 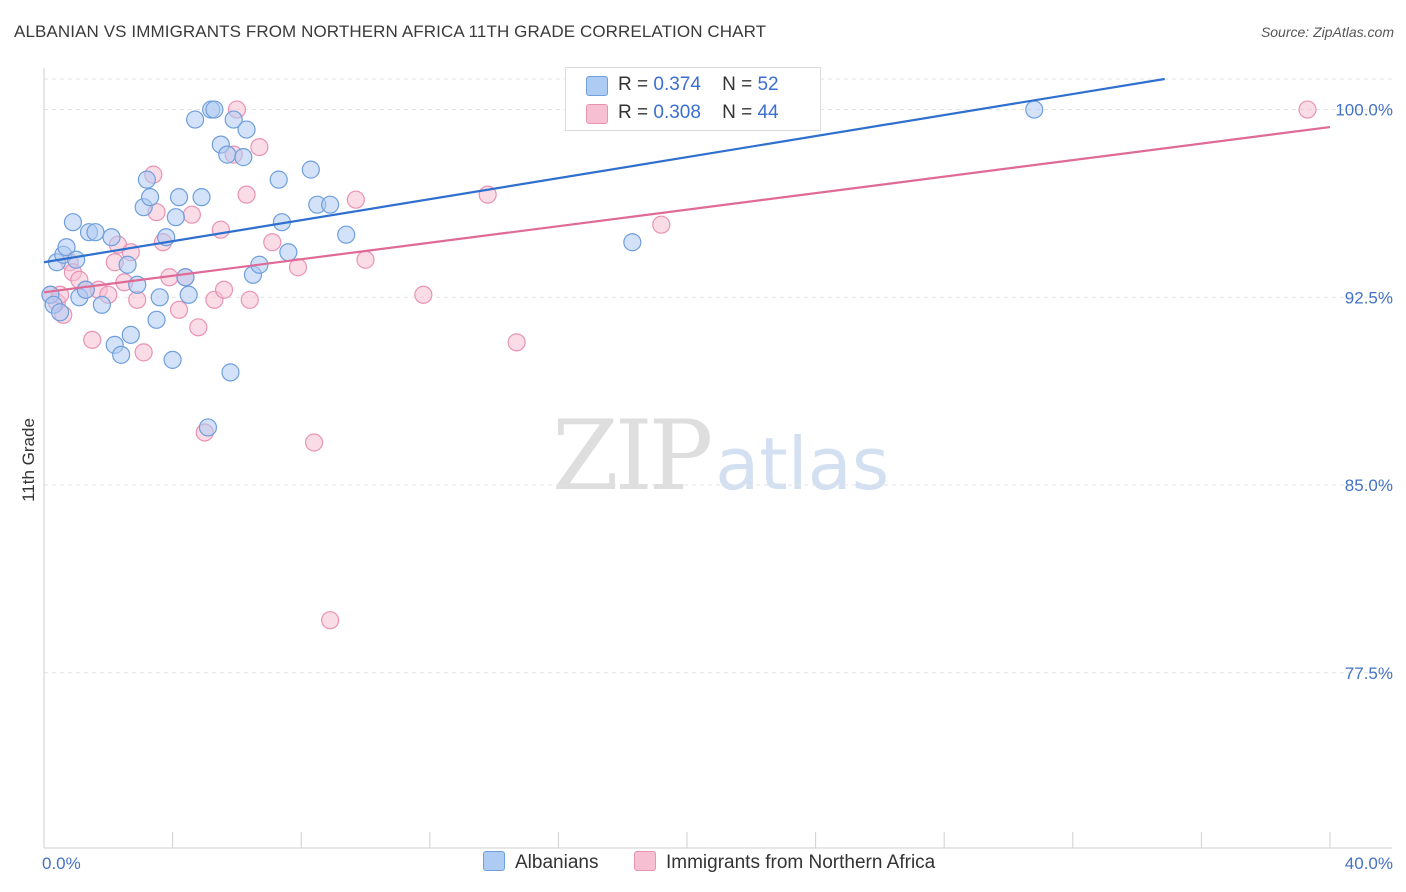 What do you see at coordinates (597, 86) in the screenshot?
I see `legend-swatch-blue` at bounding box center [597, 86].